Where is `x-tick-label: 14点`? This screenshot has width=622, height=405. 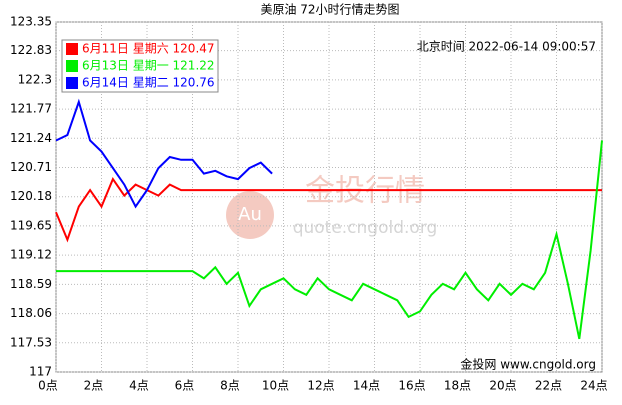 x-tick-label: 14点 is located at coordinates (366, 386).